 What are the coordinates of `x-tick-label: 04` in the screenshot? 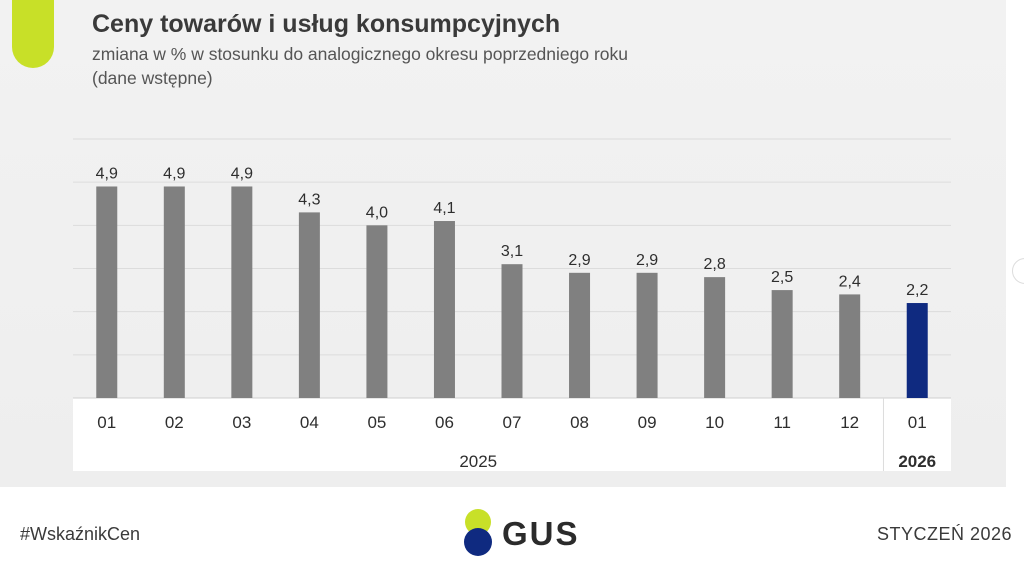 It's located at (309, 422).